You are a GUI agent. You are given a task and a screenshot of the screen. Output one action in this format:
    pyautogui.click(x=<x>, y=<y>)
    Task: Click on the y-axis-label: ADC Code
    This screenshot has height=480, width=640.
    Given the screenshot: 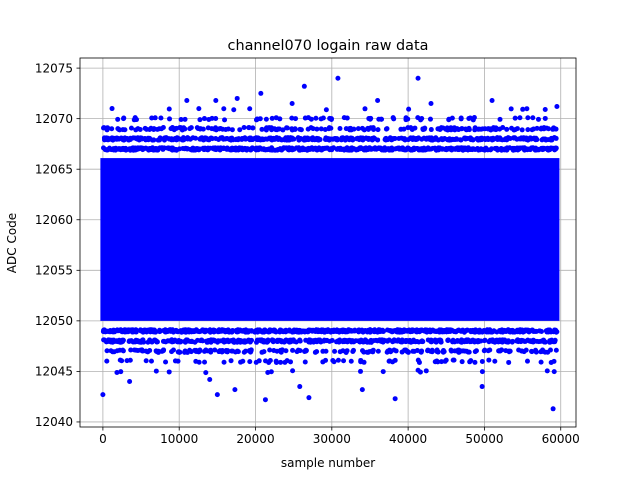 What is the action you would take?
    pyautogui.click(x=12, y=243)
    